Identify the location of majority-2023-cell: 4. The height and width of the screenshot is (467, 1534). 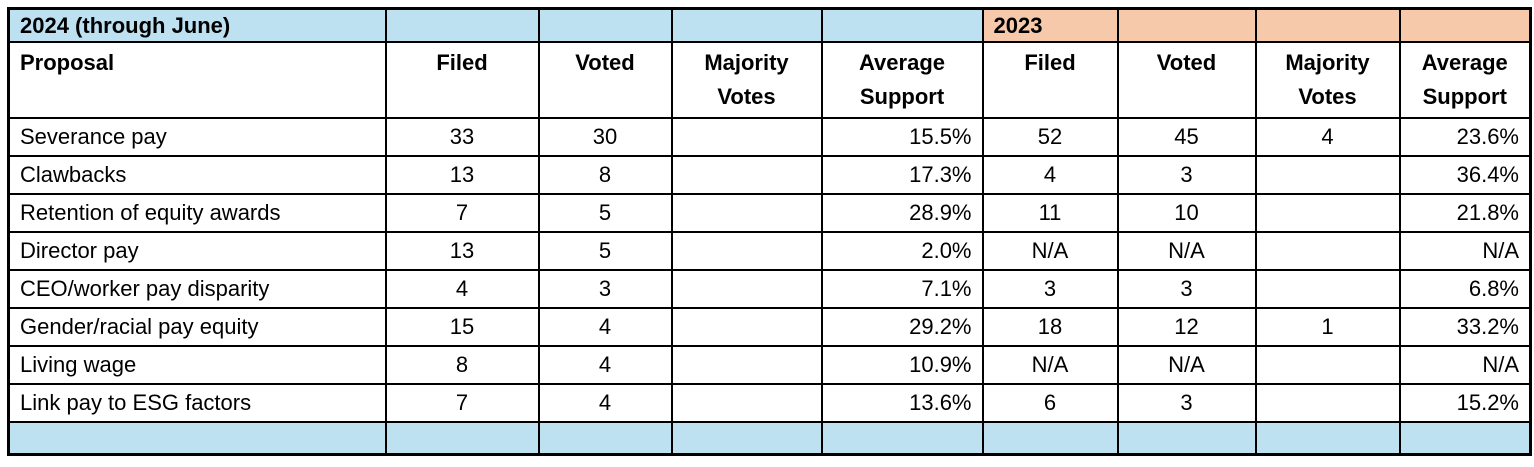
(1327, 137).